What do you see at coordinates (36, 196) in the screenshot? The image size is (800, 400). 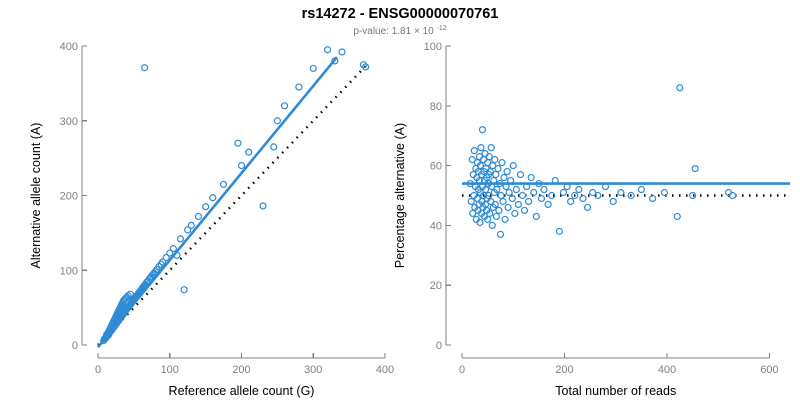 I see `y-axis-title: Alternative allele count (A)` at bounding box center [36, 196].